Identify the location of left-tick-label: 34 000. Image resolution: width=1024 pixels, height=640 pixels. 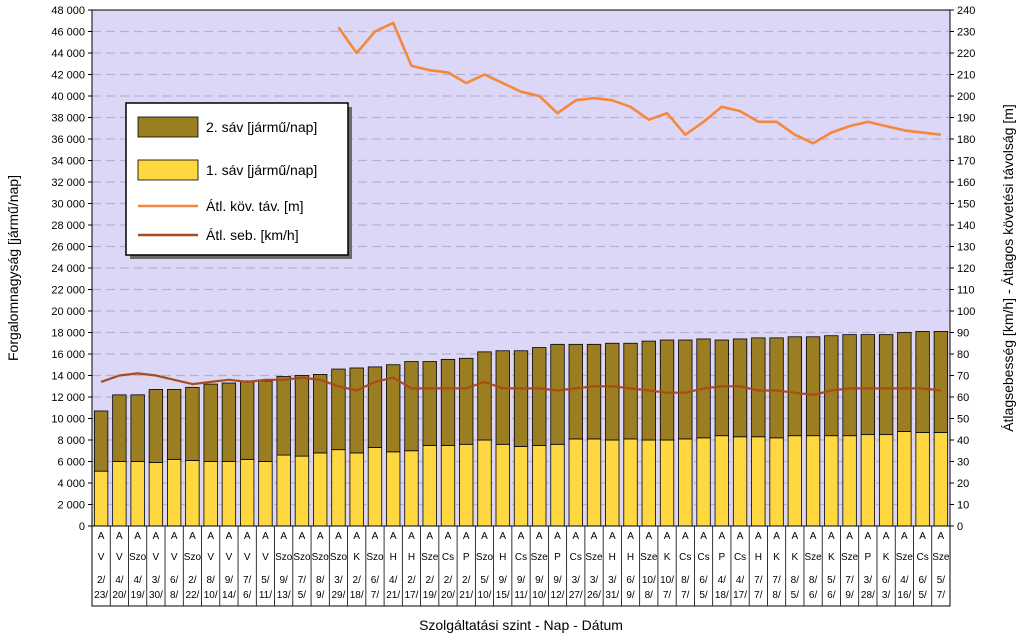
(68, 162).